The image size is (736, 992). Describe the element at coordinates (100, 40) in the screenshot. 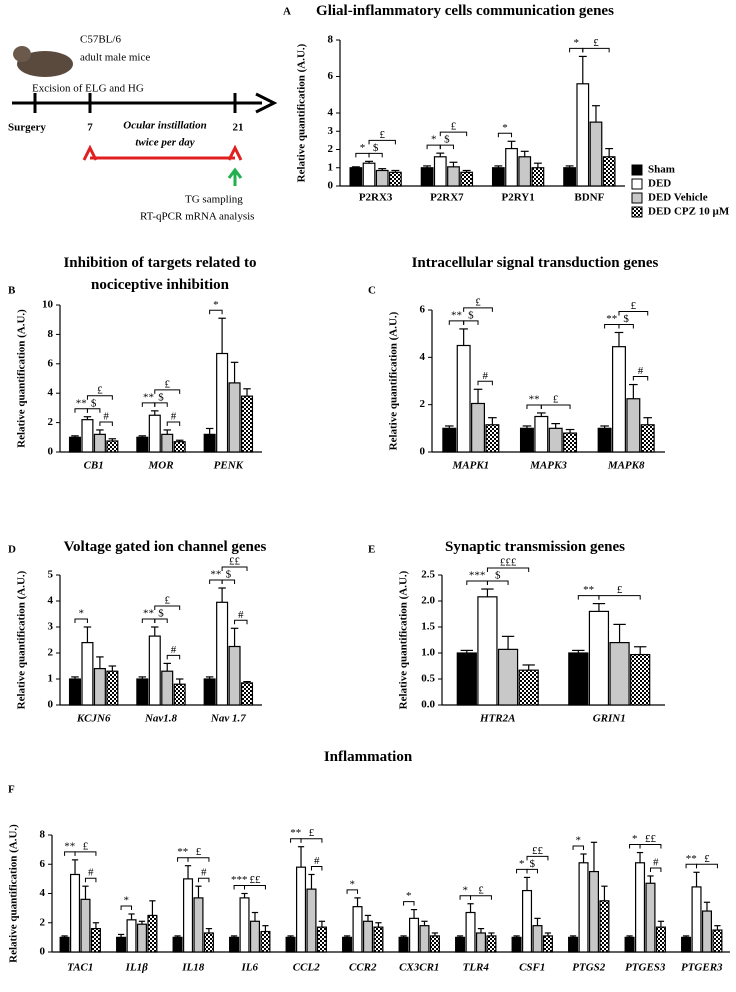

I see `strain: C57BL/6` at that location.